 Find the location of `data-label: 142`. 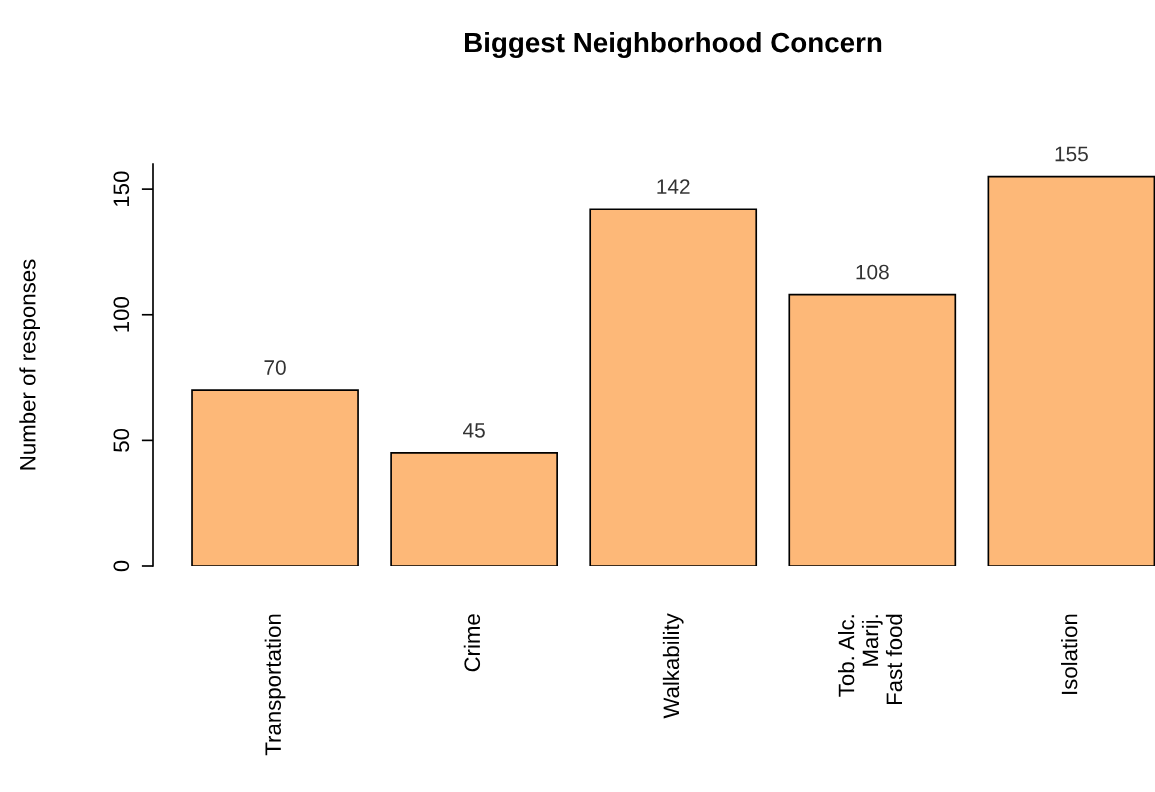

data-label: 142 is located at coordinates (673, 186).